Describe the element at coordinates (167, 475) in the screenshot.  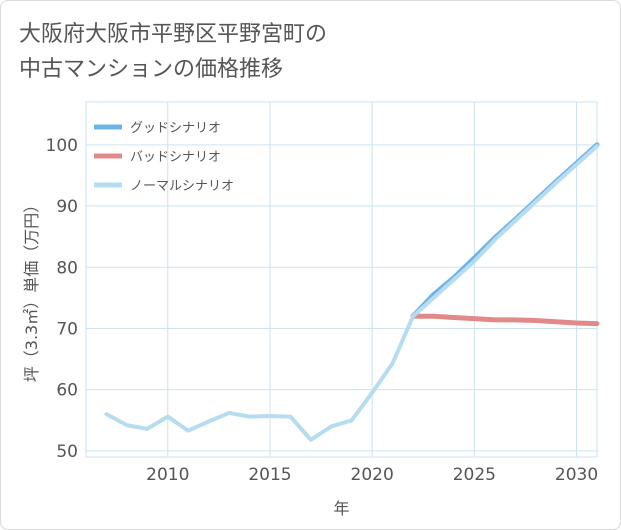
I see `x-tick-label-2010: 2010` at that location.